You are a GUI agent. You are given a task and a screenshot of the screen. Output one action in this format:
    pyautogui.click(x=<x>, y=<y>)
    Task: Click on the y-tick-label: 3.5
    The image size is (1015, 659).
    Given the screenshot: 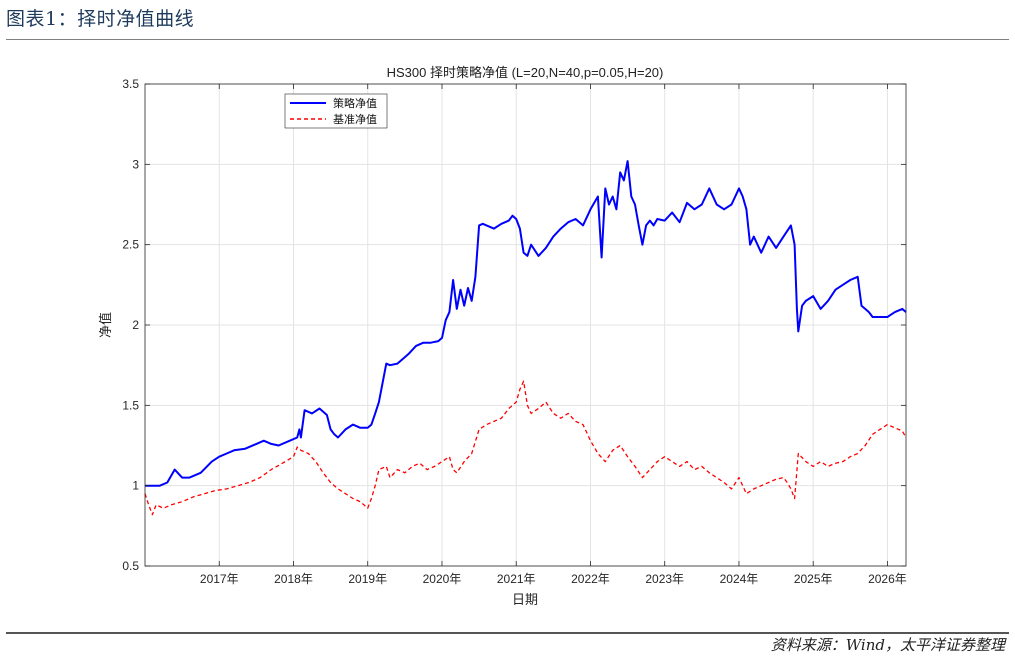 What is the action you would take?
    pyautogui.click(x=130, y=84)
    